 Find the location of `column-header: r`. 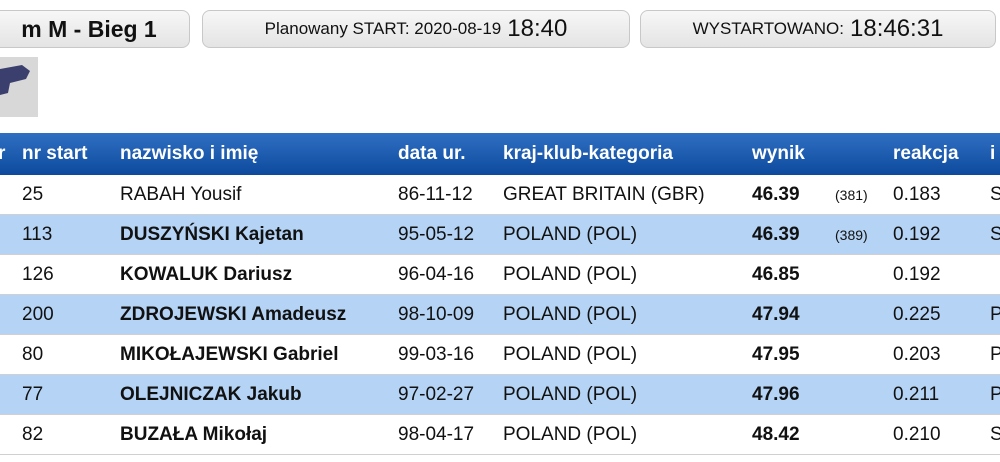

column-header: r is located at coordinates (3, 153).